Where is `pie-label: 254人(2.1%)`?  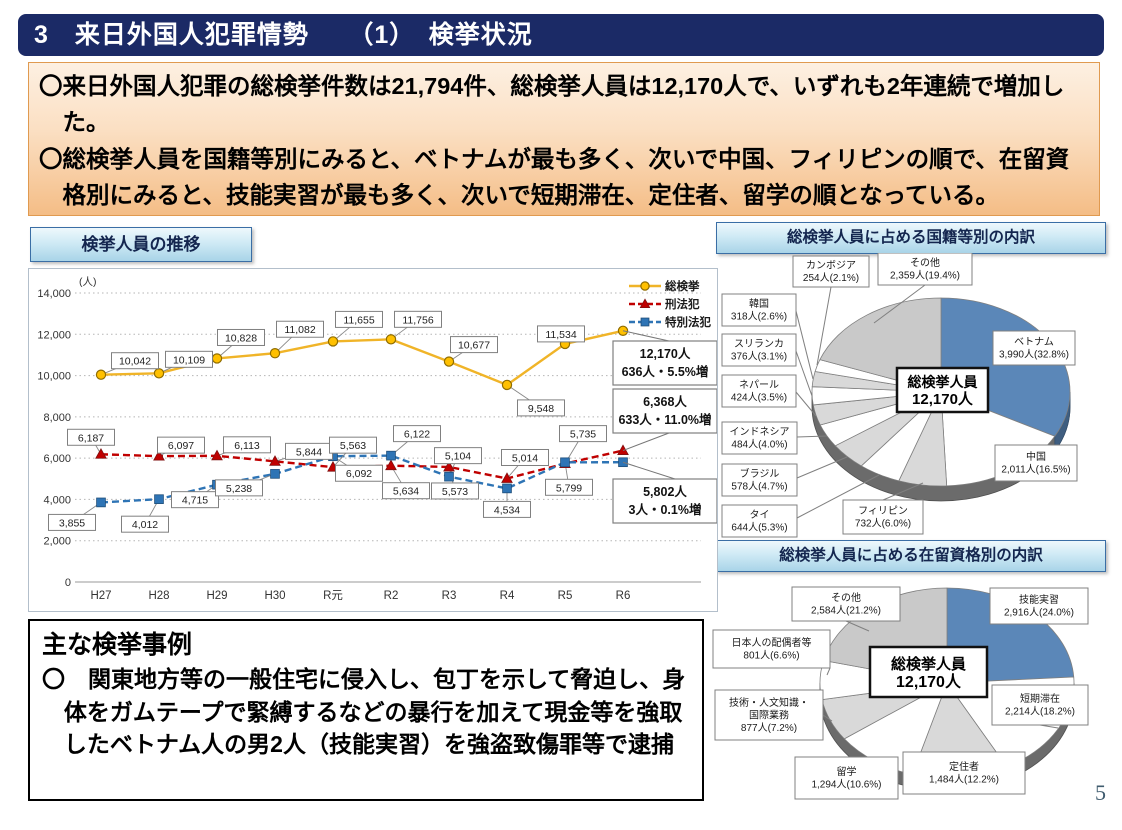 pie-label: 254人(2.1%) is located at coordinates (831, 278).